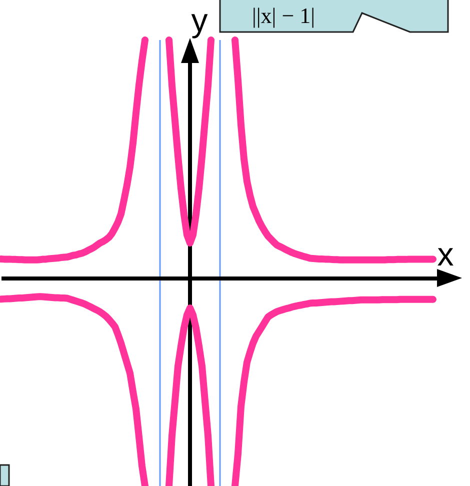 This screenshot has height=486, width=470. What do you see at coordinates (284, 16) in the screenshot?
I see `text: ||x| − 1|` at bounding box center [284, 16].